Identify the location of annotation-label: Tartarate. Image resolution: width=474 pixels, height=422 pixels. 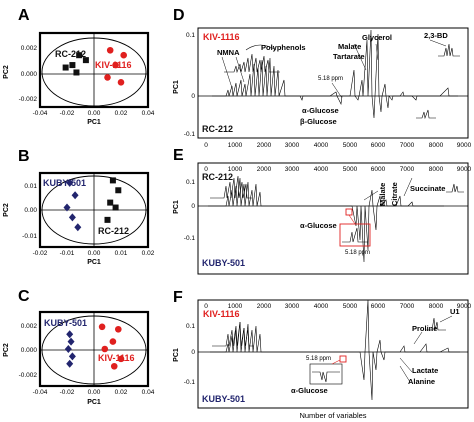
(349, 56).